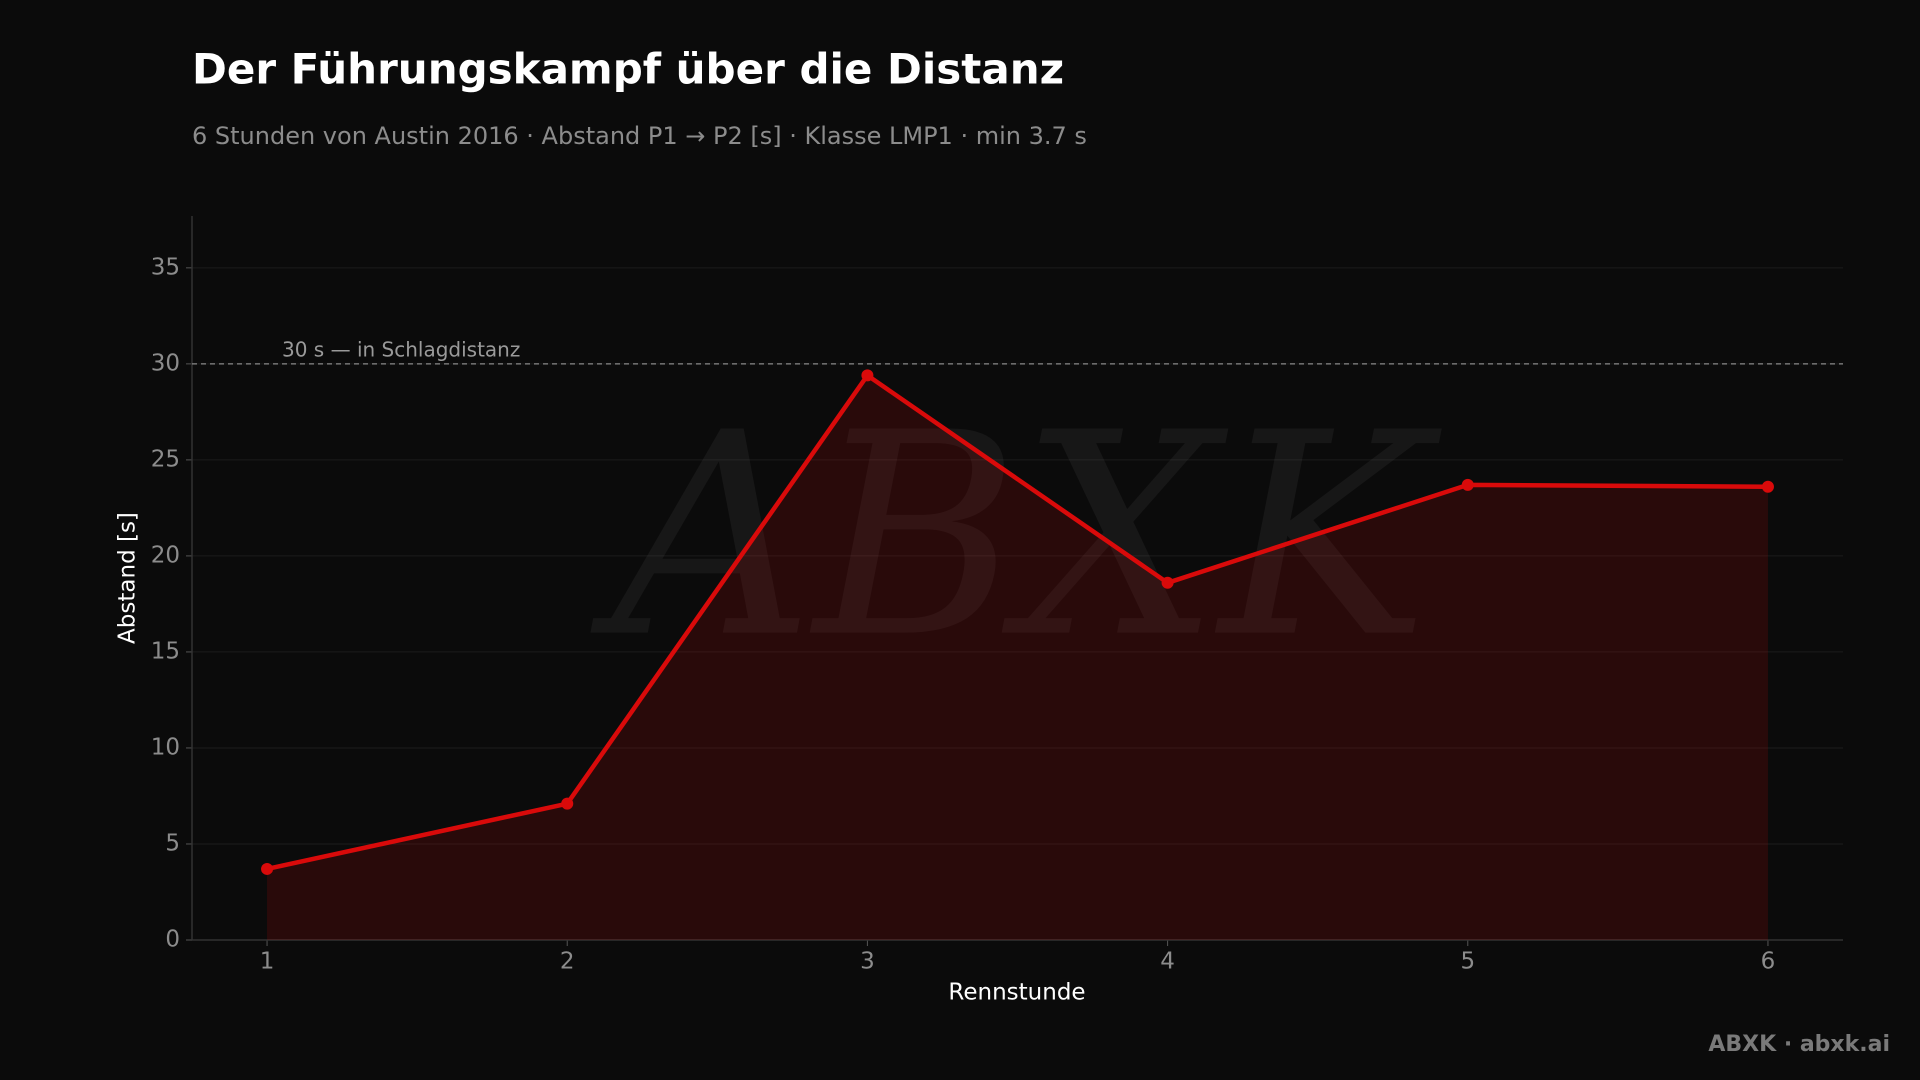 This screenshot has width=1920, height=1080. Describe the element at coordinates (172, 843) in the screenshot. I see `y-tick-label: 5` at that location.